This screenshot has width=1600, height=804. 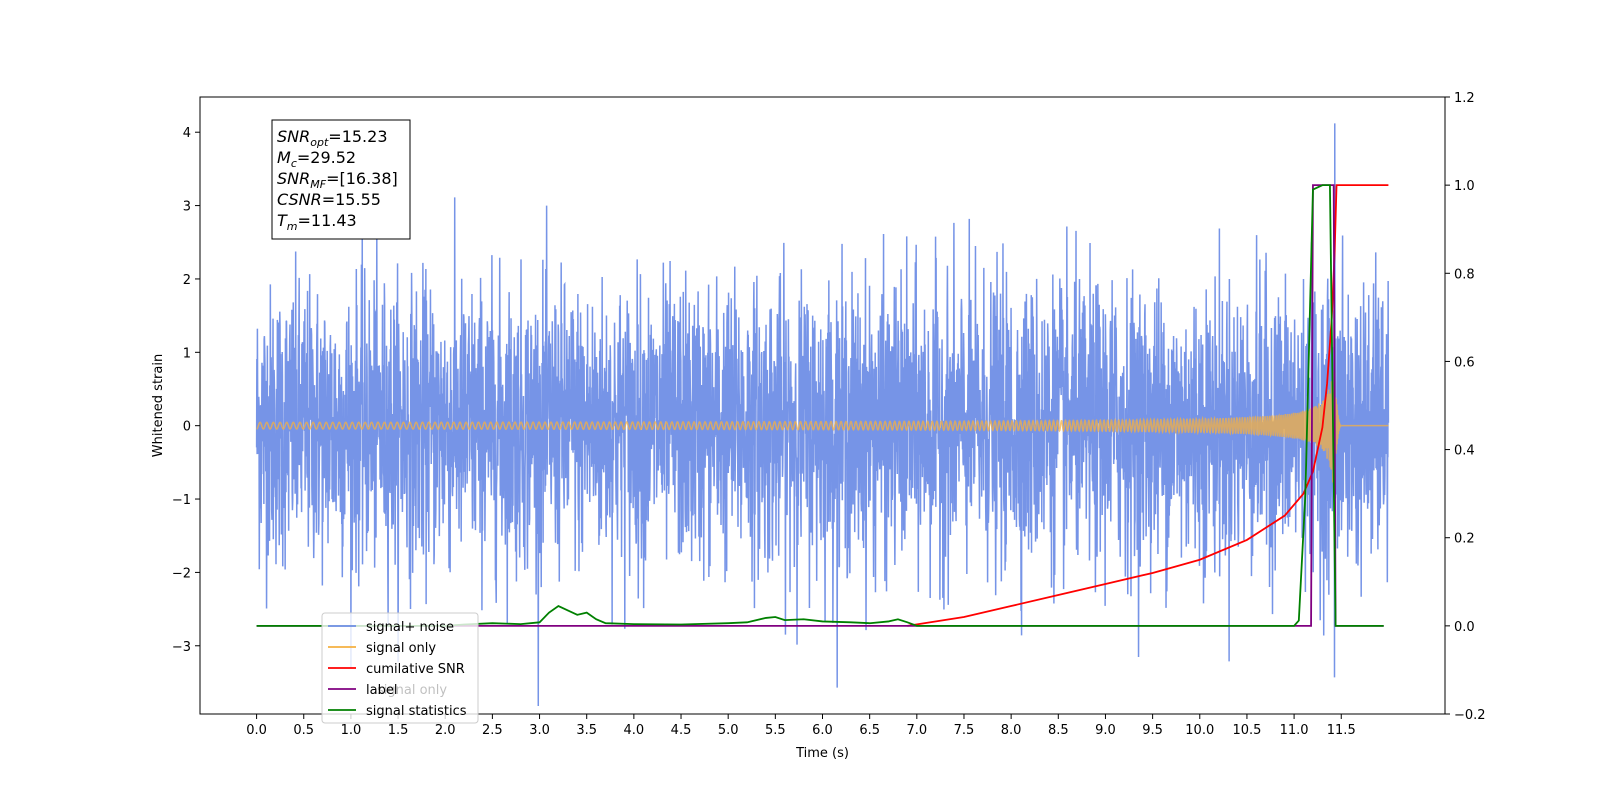 What do you see at coordinates (1464, 274) in the screenshot?
I see `y2-tick-label: 0.8` at bounding box center [1464, 274].